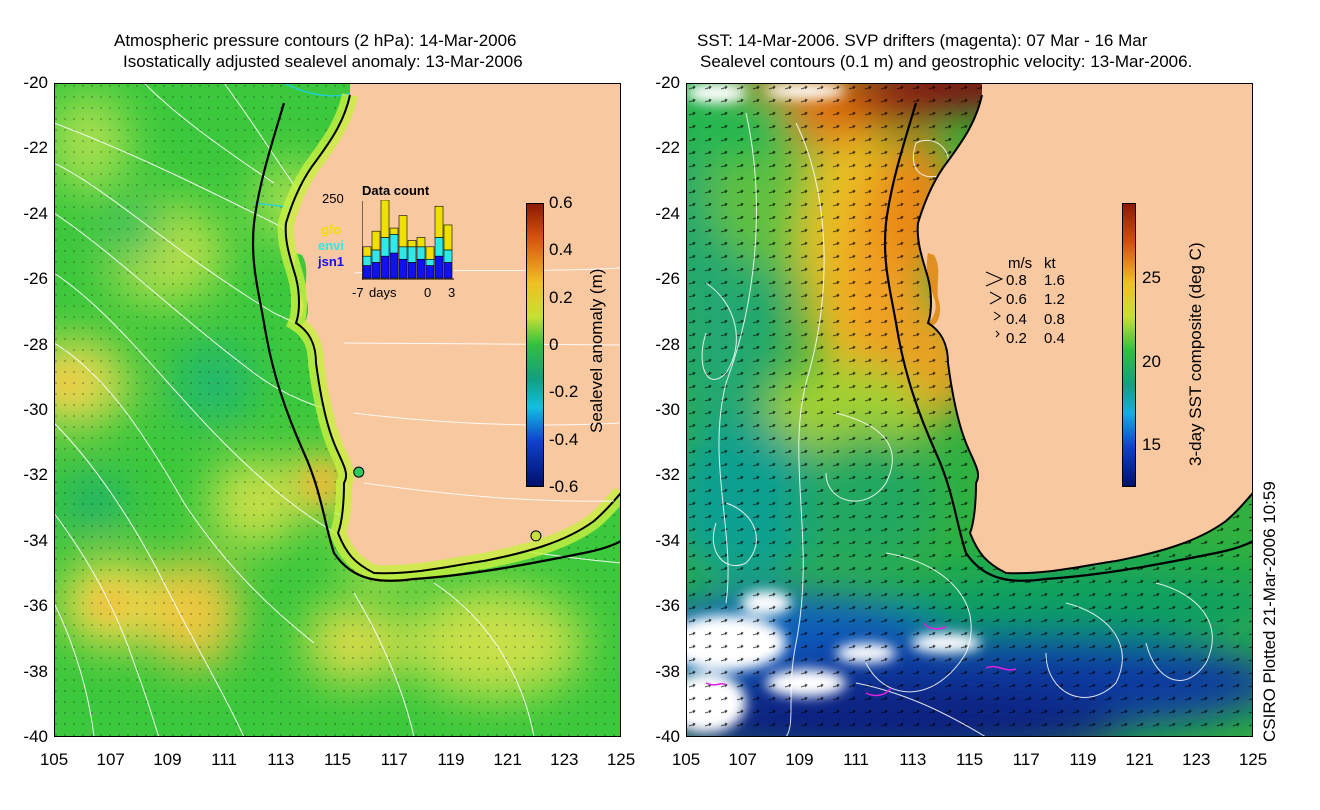 Image resolution: width=1320 pixels, height=810 pixels. I want to click on inset-xlabel-start: -7, so click(358, 292).